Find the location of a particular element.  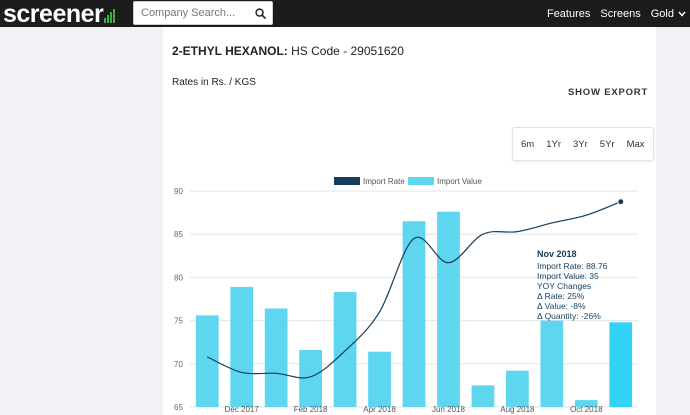

x-tick-label: Aug 2018 is located at coordinates (517, 409).